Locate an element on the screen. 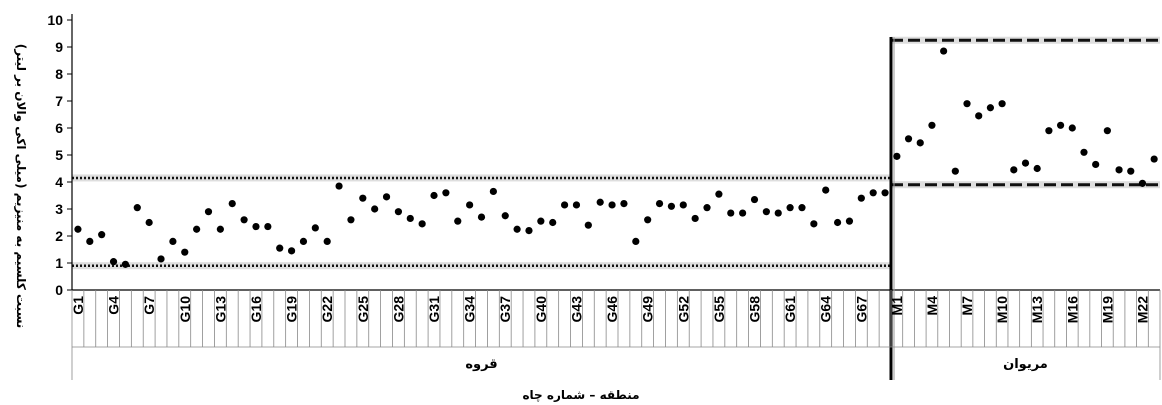 The width and height of the screenshot is (1162, 405). group-label: قروه is located at coordinates (481, 364).